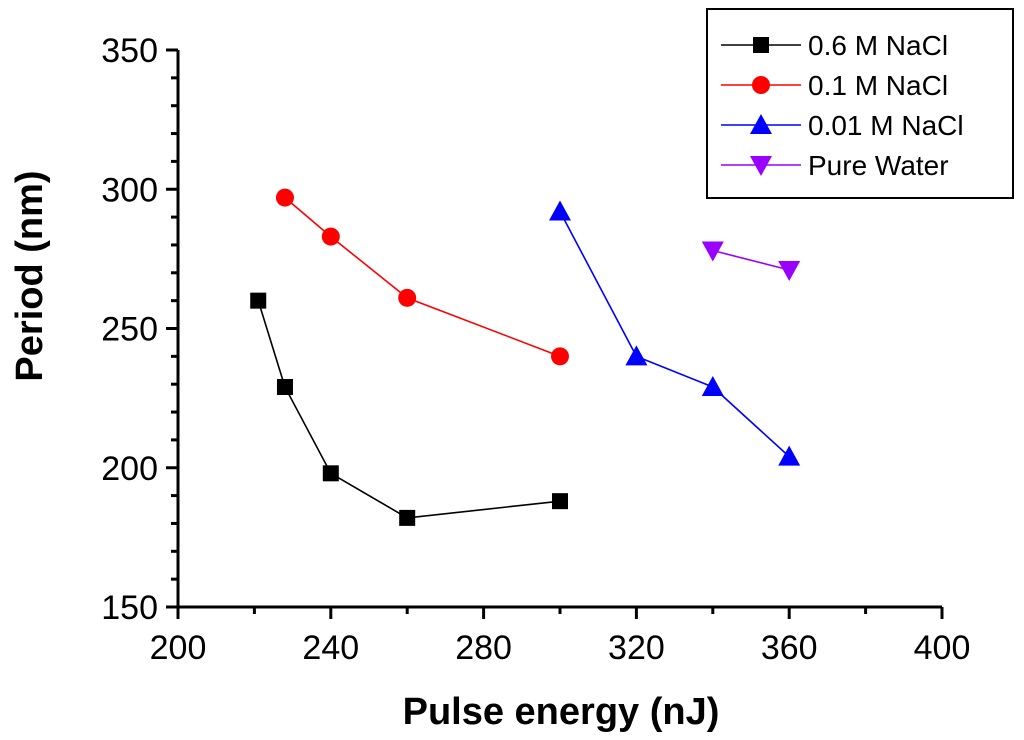 This screenshot has width=1024, height=740. I want to click on x-tick-label: 280, so click(483, 648).